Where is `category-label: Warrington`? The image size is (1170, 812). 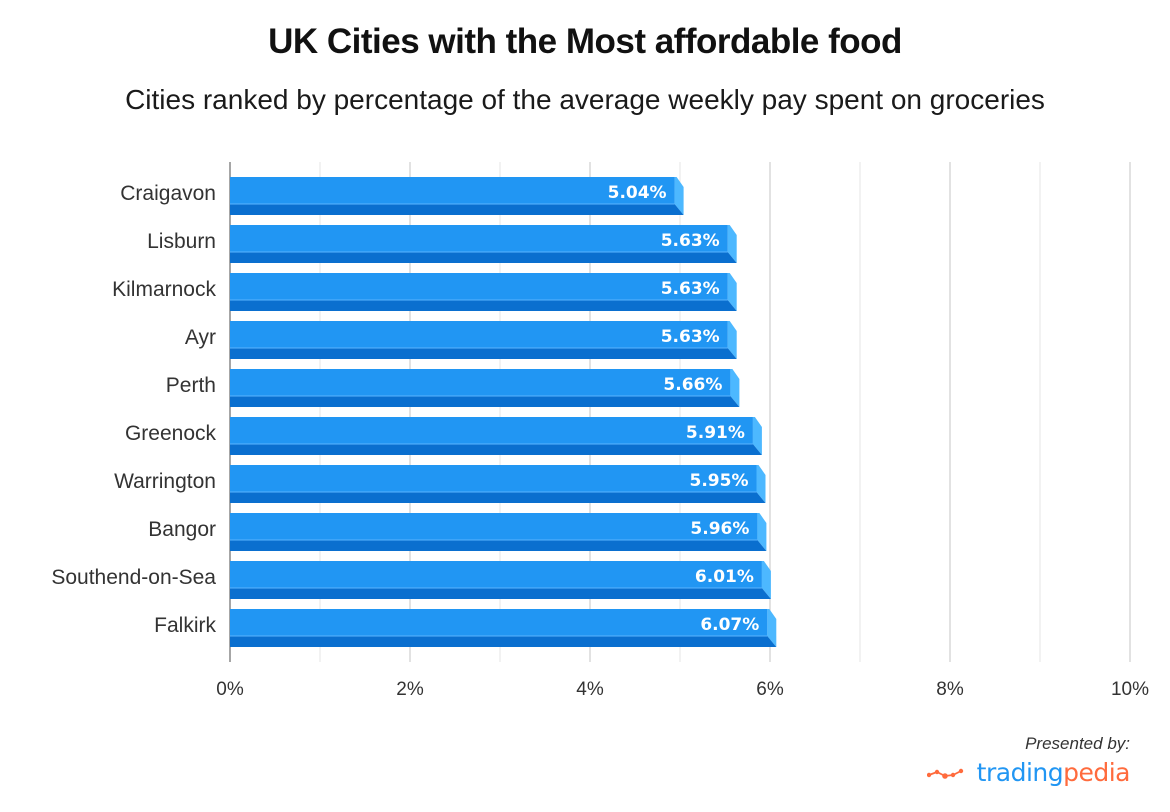
category-label: Warrington is located at coordinates (165, 481).